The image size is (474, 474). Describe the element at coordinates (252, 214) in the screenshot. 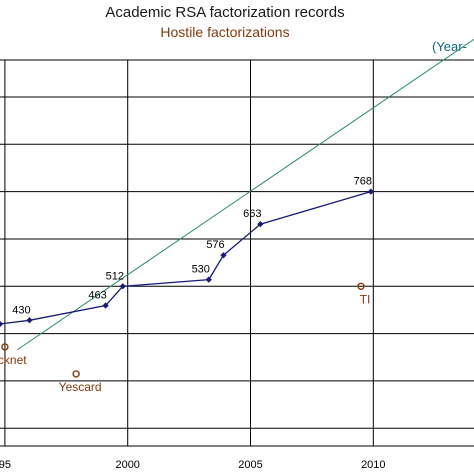

I see `data-label: 663` at that location.